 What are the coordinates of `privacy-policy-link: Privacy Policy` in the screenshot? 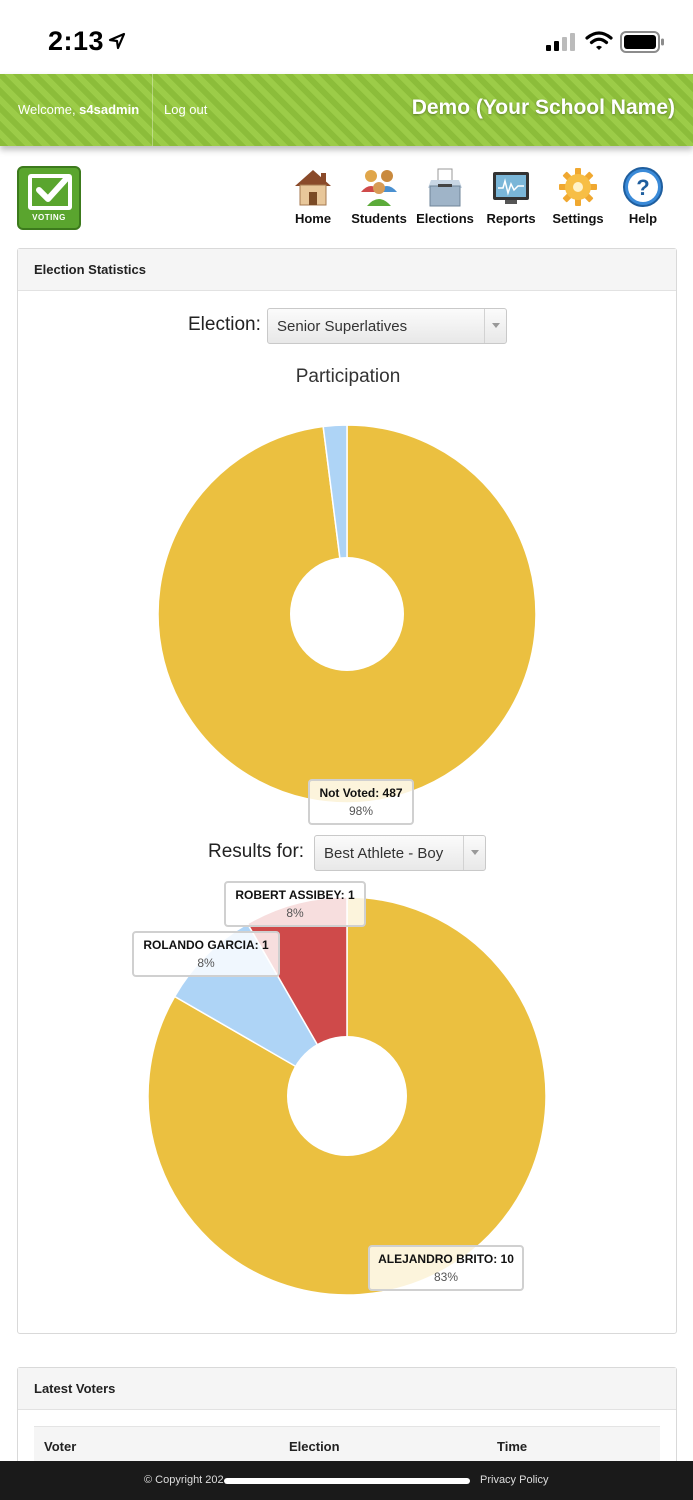 It's located at (514, 1480).